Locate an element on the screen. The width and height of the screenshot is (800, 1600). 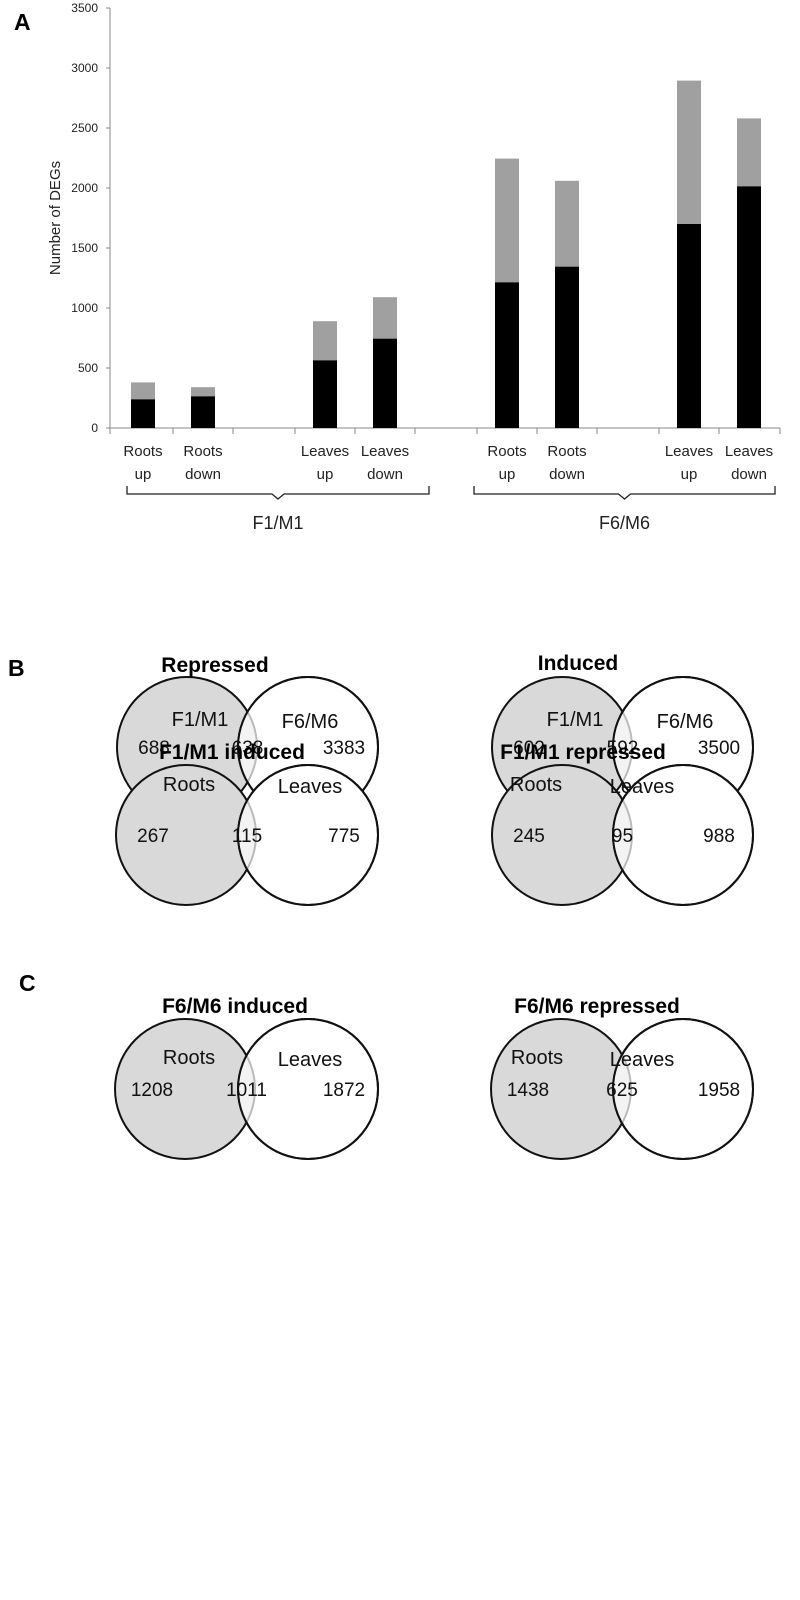
venn-right-only-count: 1872 is located at coordinates (344, 1090).